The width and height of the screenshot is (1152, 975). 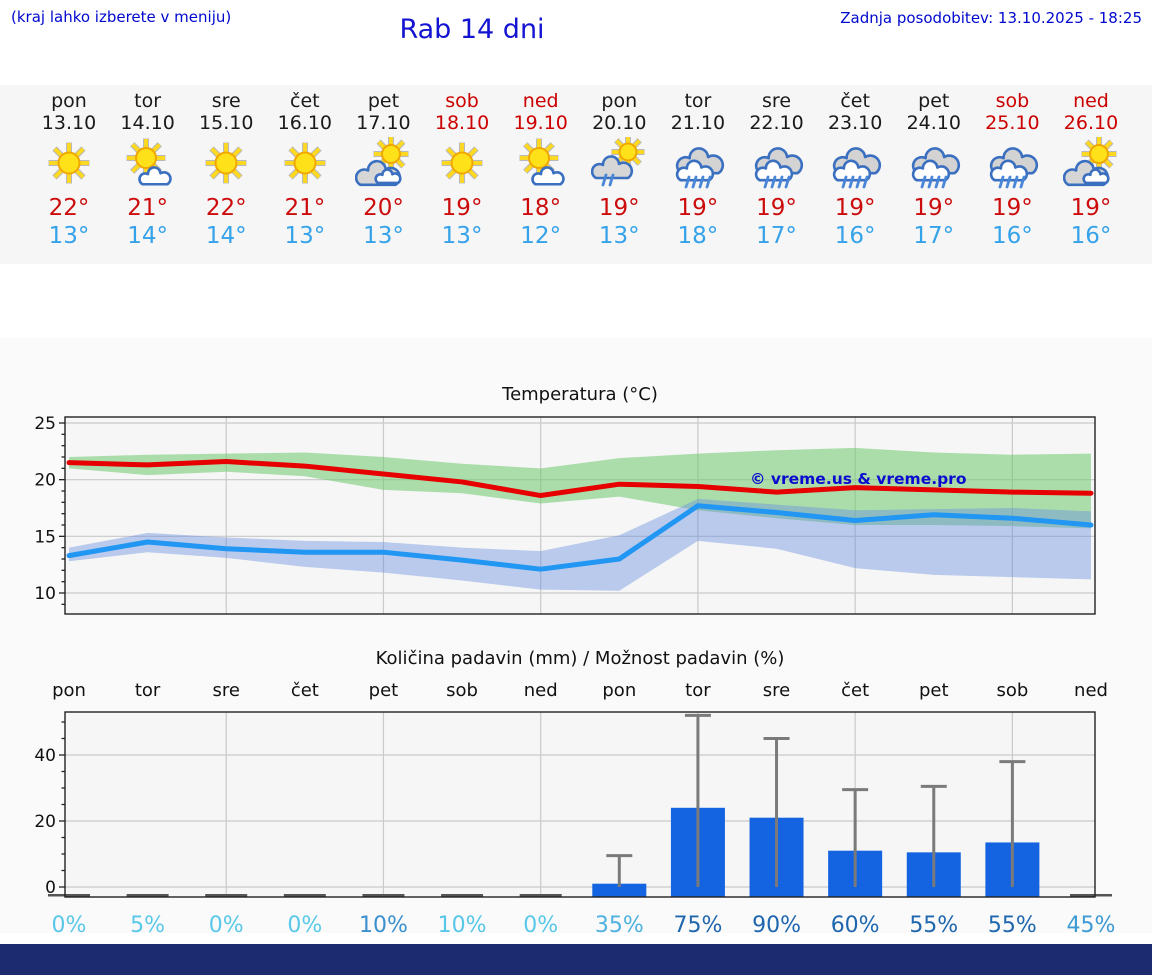 What do you see at coordinates (472, 29) in the screenshot?
I see `page-title: Rab 14 dni` at bounding box center [472, 29].